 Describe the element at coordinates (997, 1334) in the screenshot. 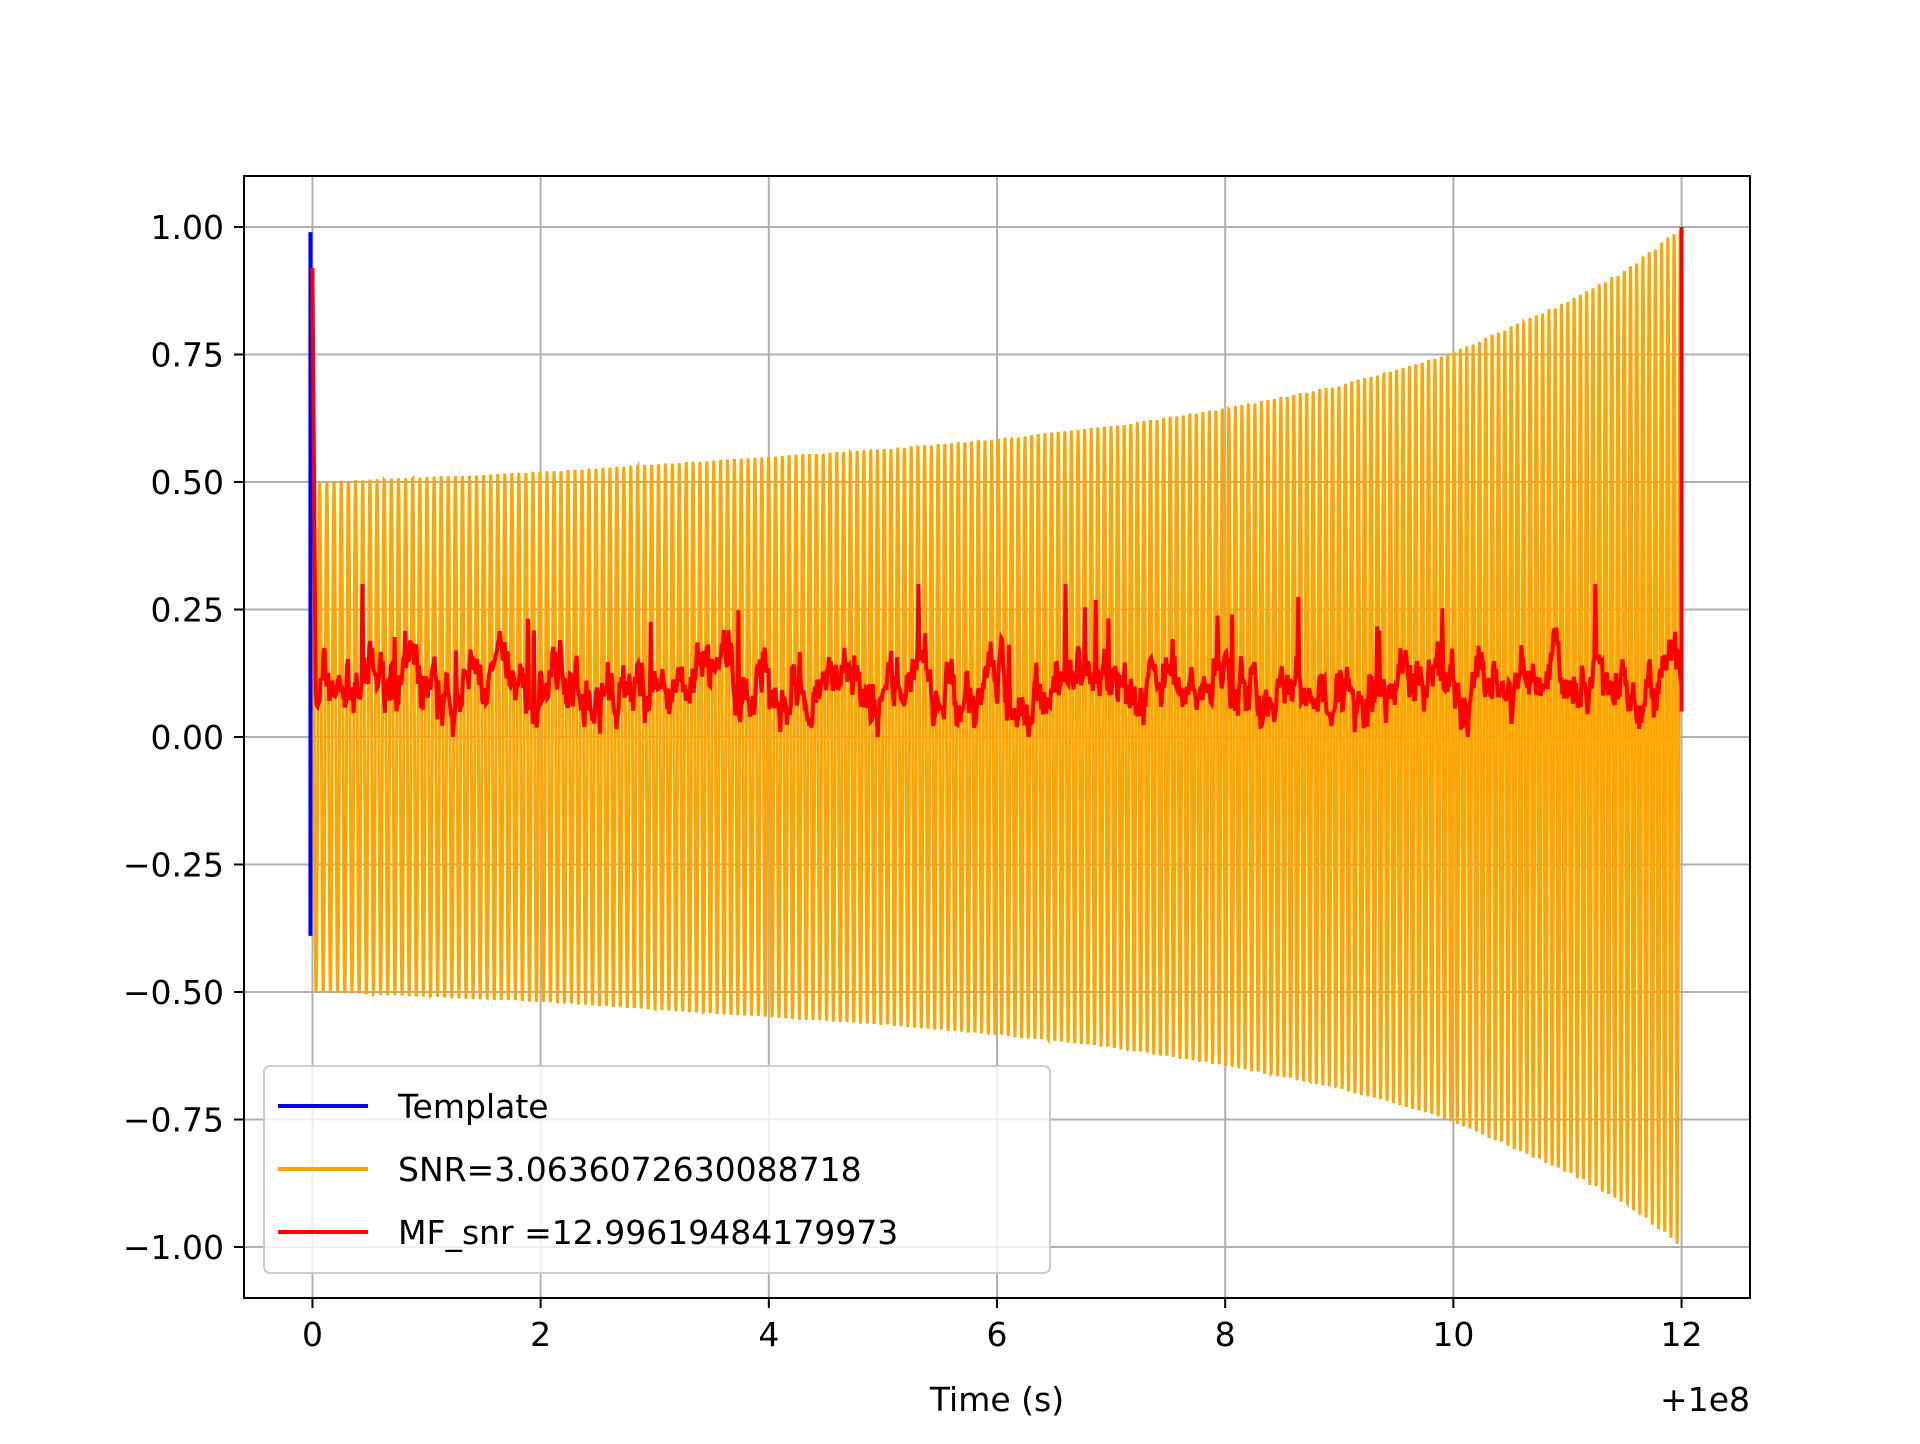

I see `x-tick-label: 6` at that location.